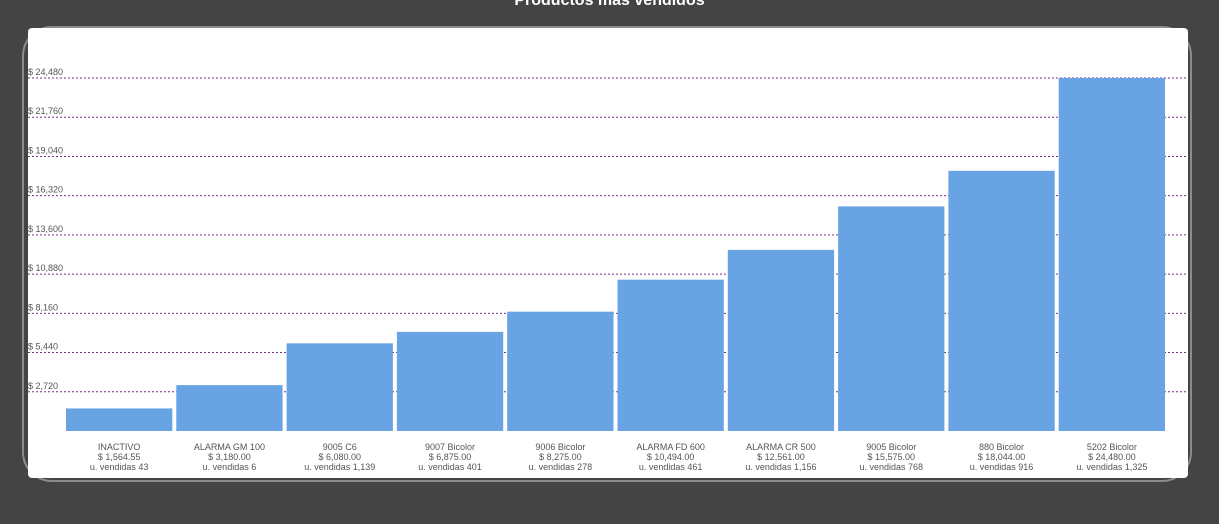 The image size is (1219, 524). I want to click on x-category-label: ALARMA FD 600, so click(670, 447).